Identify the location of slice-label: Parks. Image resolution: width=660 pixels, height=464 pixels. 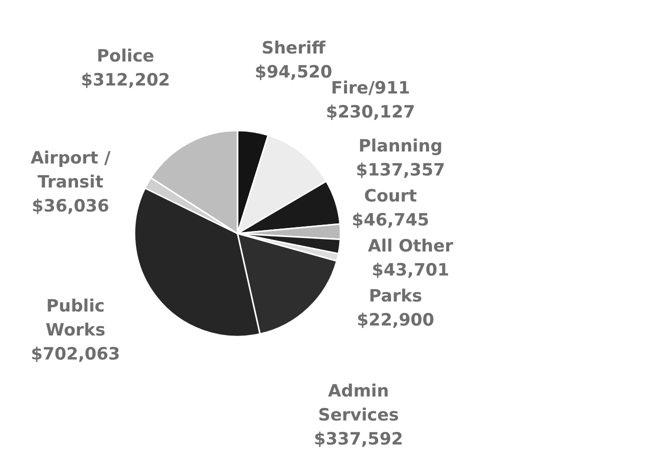
(395, 296).